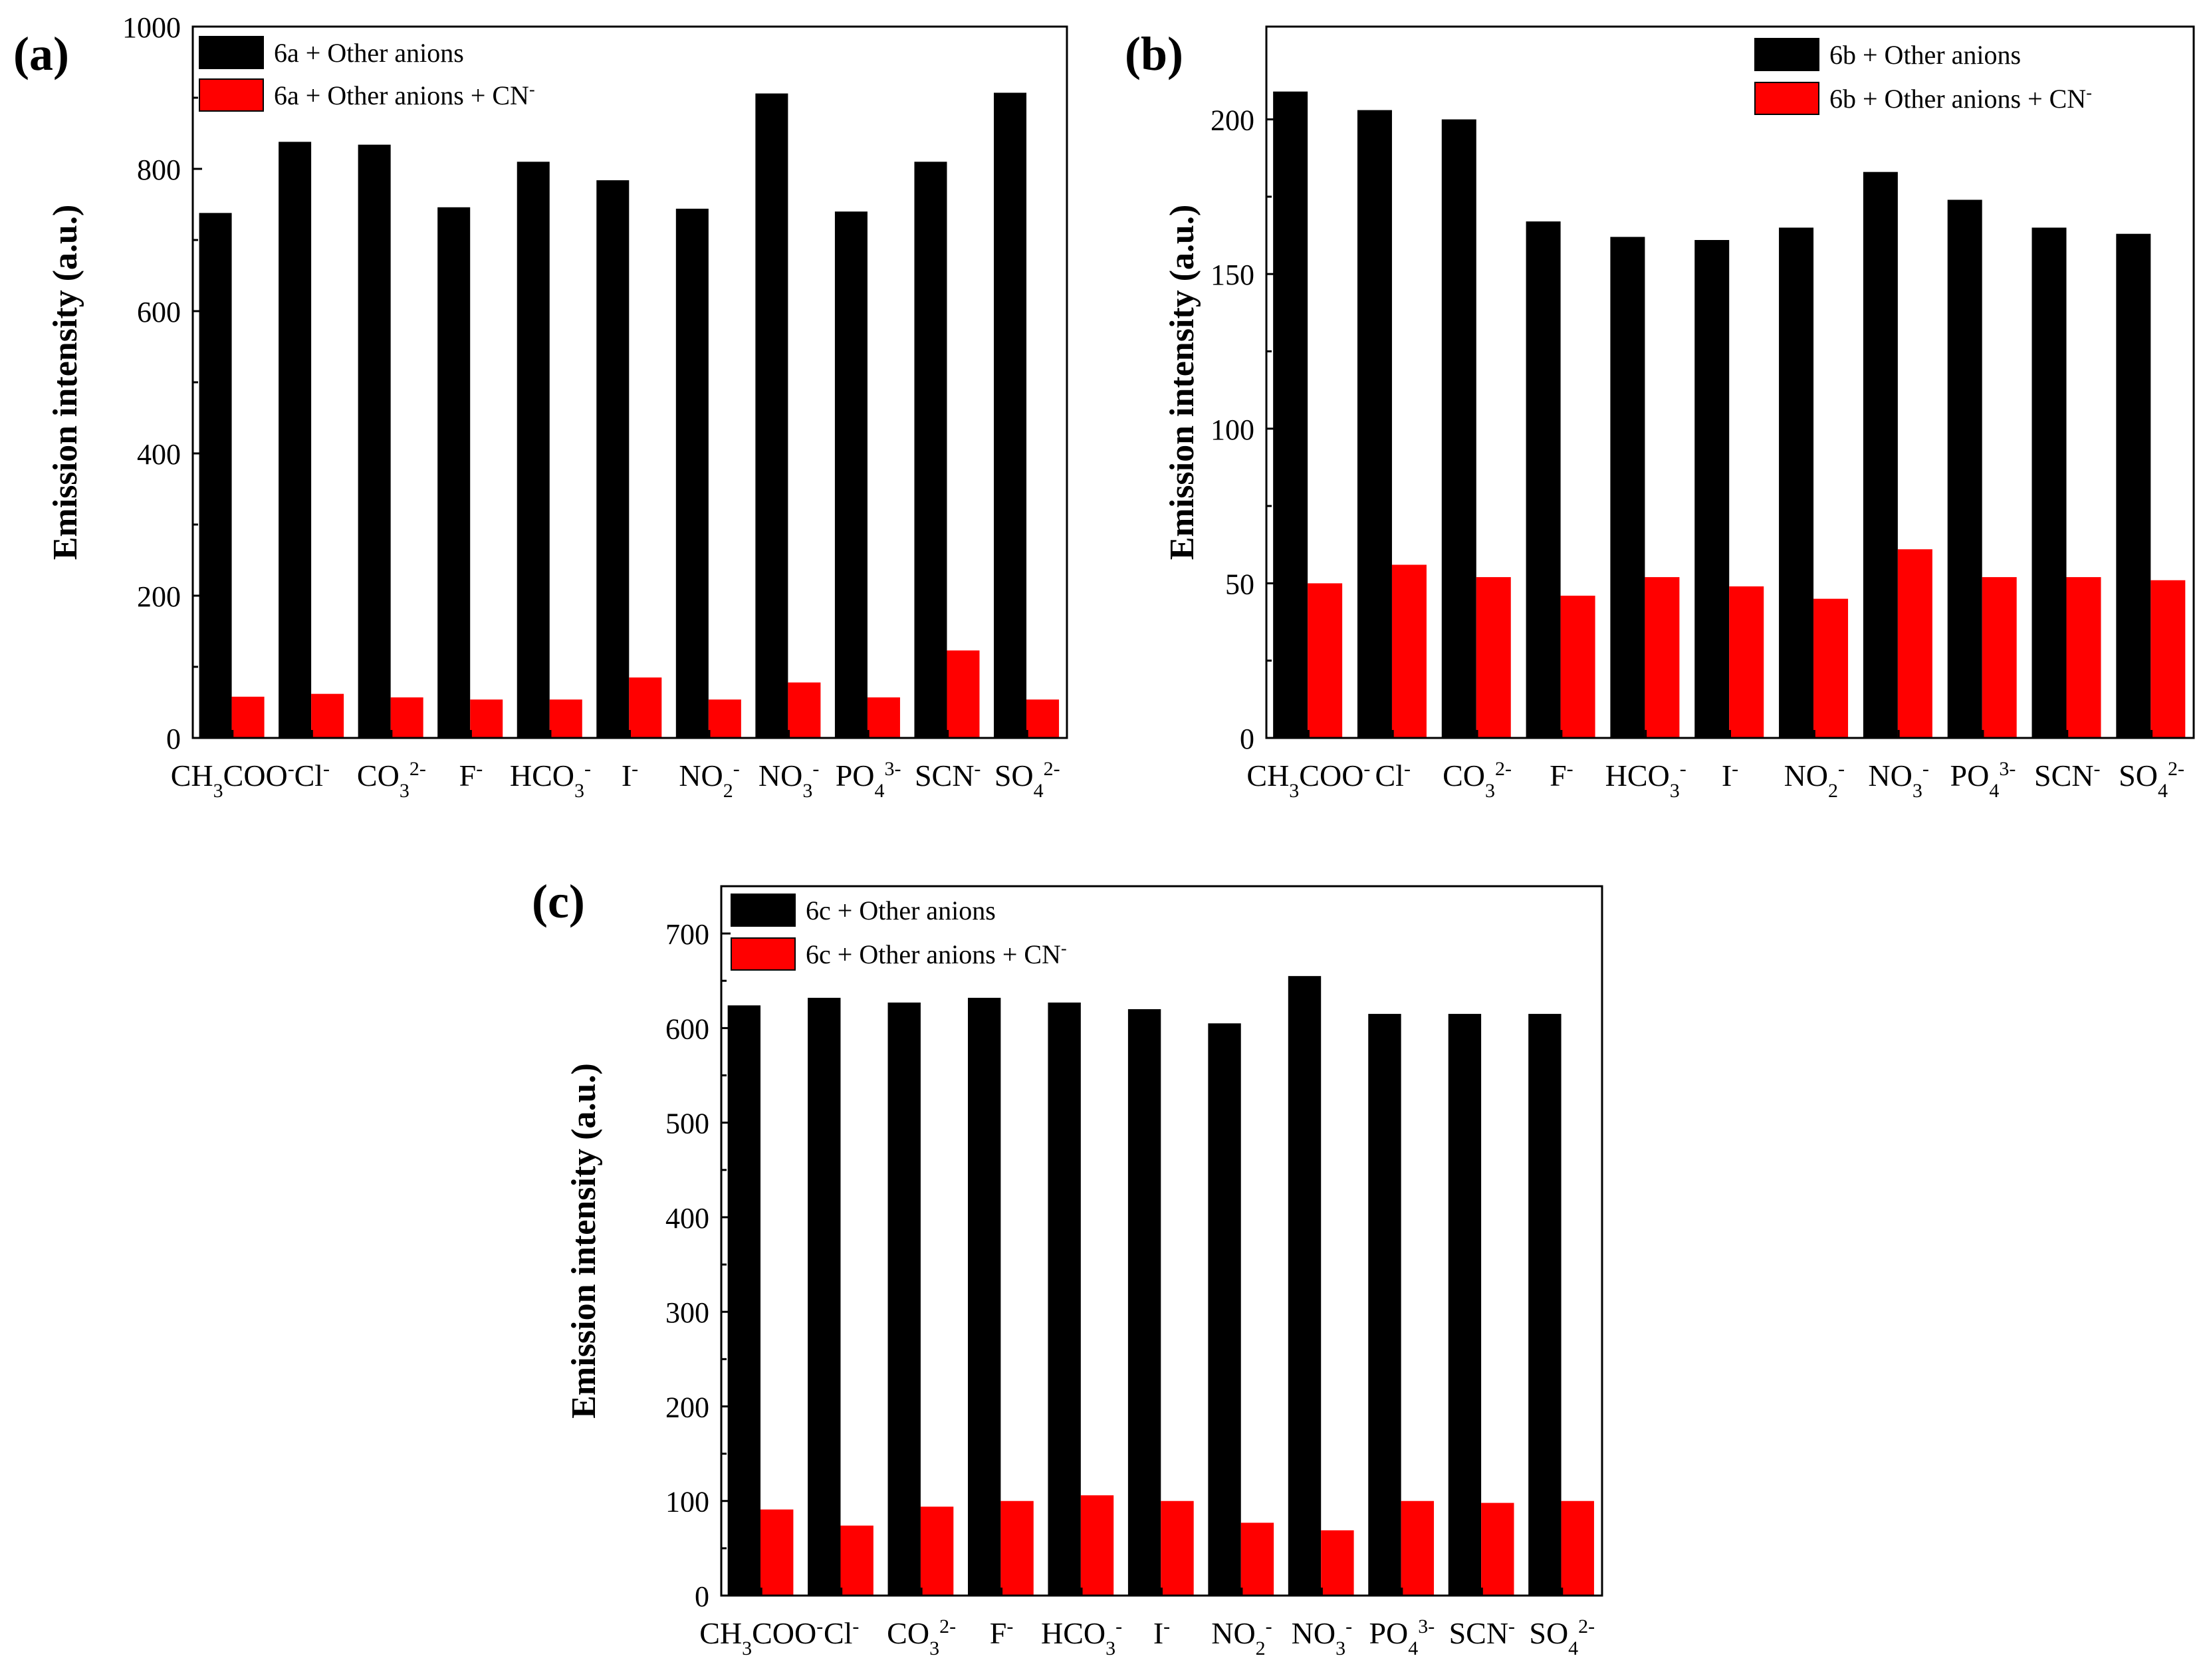 The width and height of the screenshot is (2205, 1680). I want to click on x-tick-label: NO2-, so click(1241, 1637).